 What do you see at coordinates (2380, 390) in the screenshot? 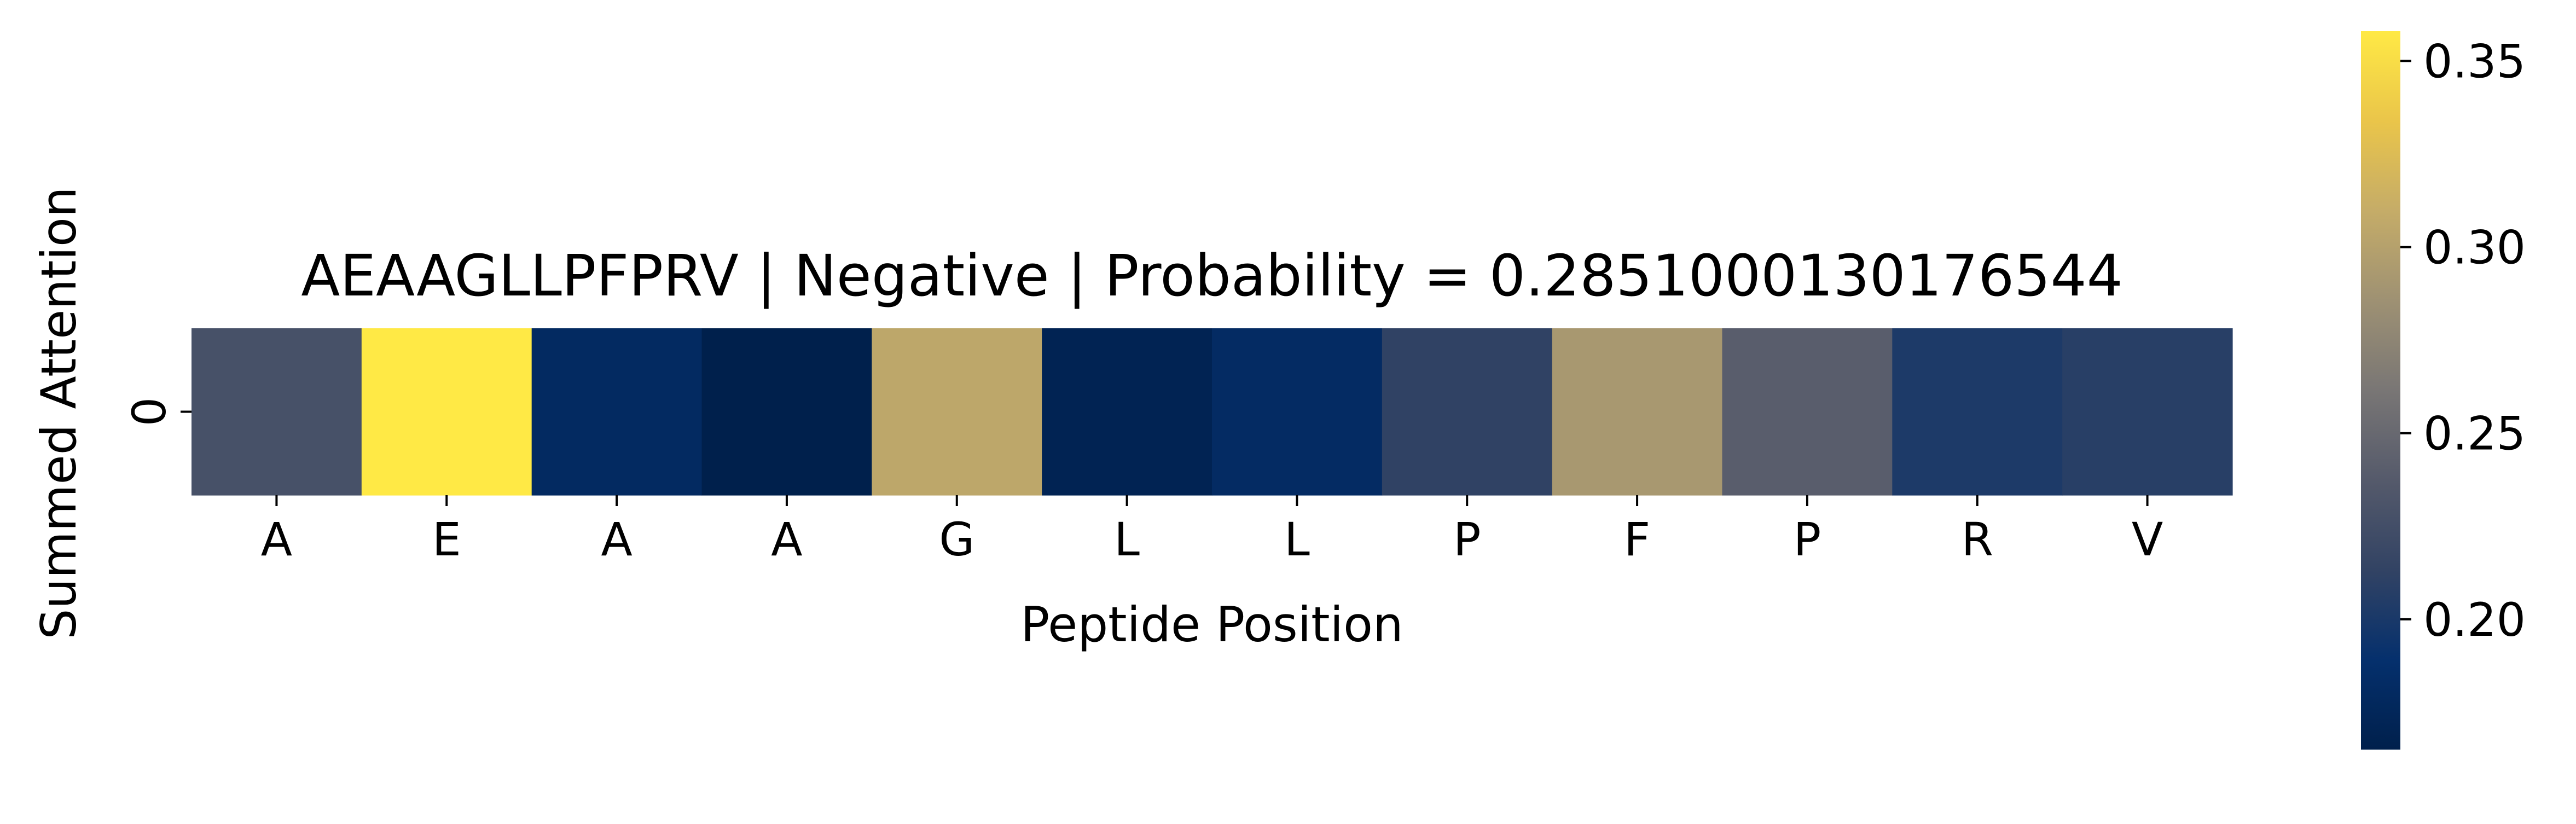
I see `colorbar` at bounding box center [2380, 390].